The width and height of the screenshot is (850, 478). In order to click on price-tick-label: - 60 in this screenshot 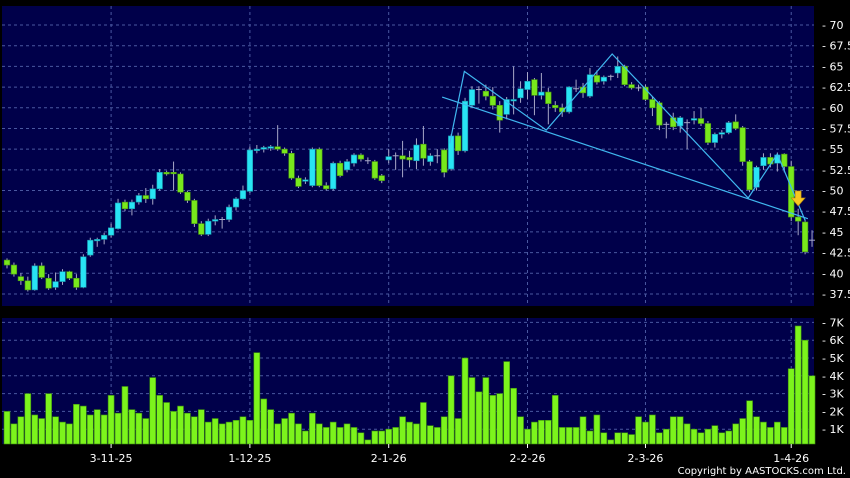, I will do `click(832, 108)`.